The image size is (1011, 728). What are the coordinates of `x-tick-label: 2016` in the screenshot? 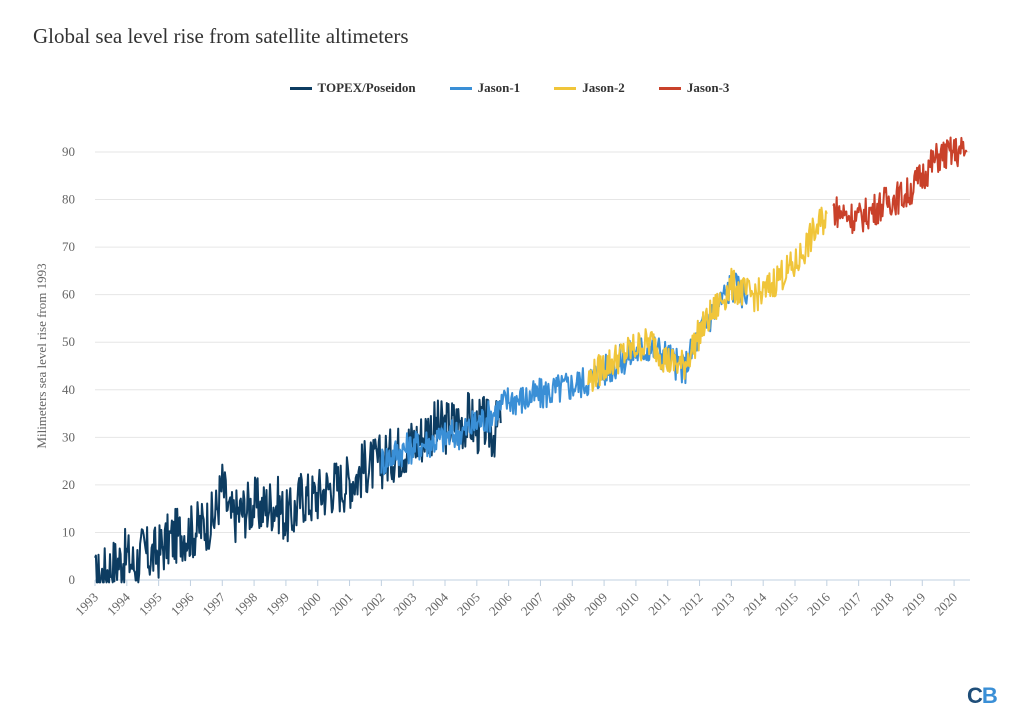 It's located at (818, 603).